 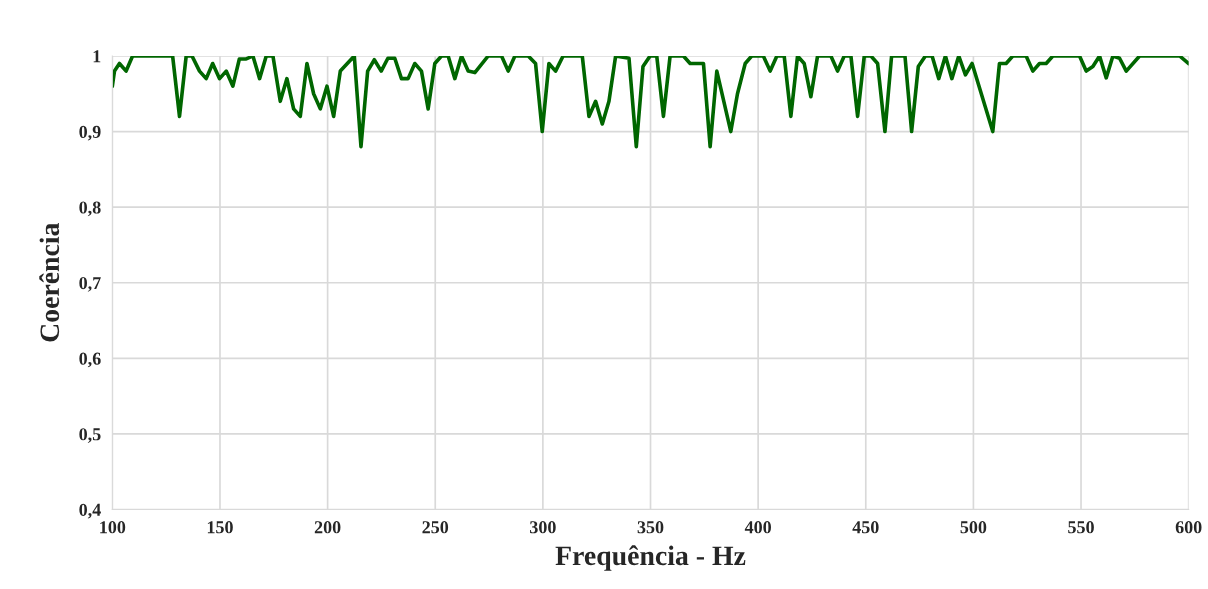 I want to click on x-tick-label: 400, so click(x=757, y=527).